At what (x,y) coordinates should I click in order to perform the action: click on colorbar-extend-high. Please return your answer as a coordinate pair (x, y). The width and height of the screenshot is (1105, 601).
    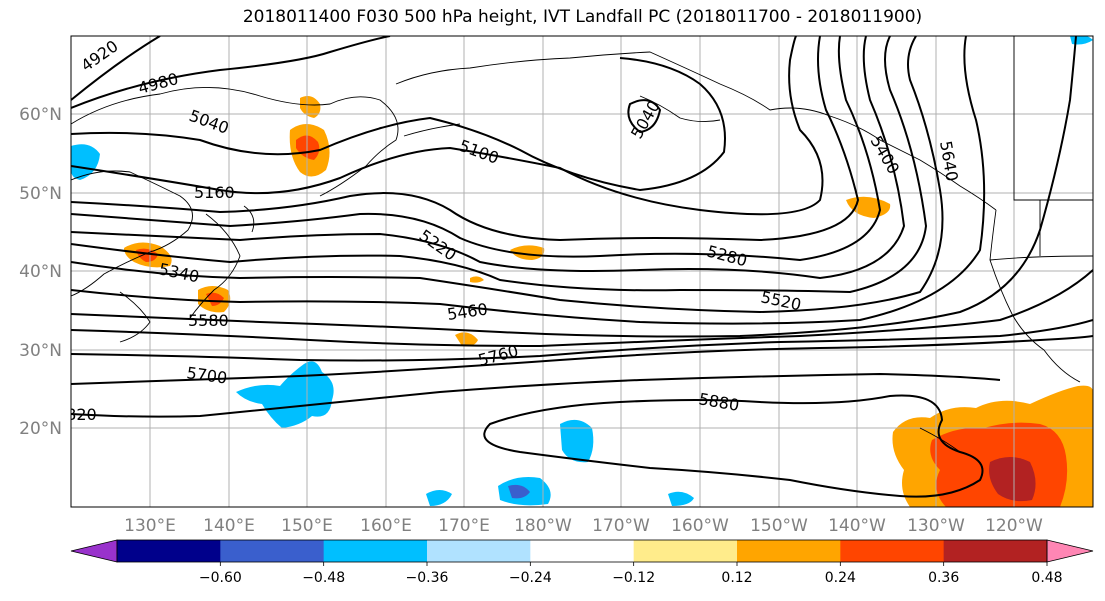
    Looking at the image, I should click on (1070, 551).